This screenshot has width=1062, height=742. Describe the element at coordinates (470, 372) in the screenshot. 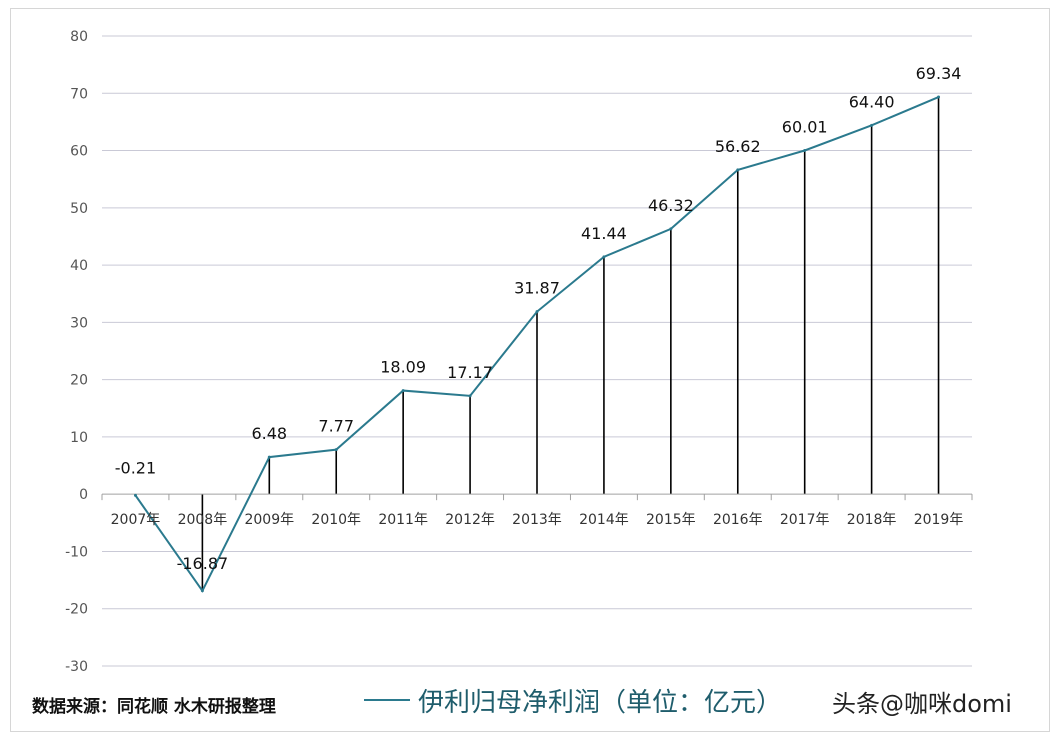

I see `data-label: 17.17` at that location.